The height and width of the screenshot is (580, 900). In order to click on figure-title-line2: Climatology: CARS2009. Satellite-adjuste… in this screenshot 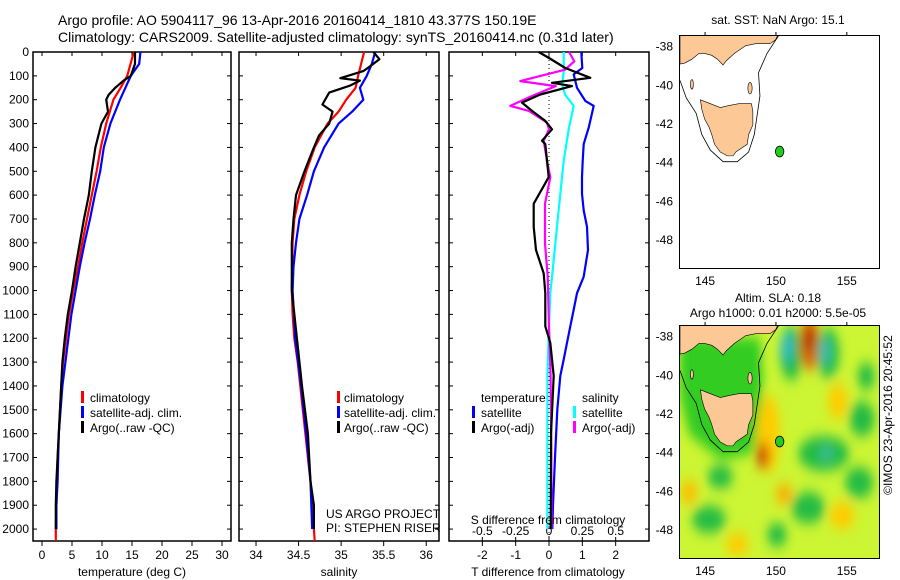, I will do `click(336, 37)`.